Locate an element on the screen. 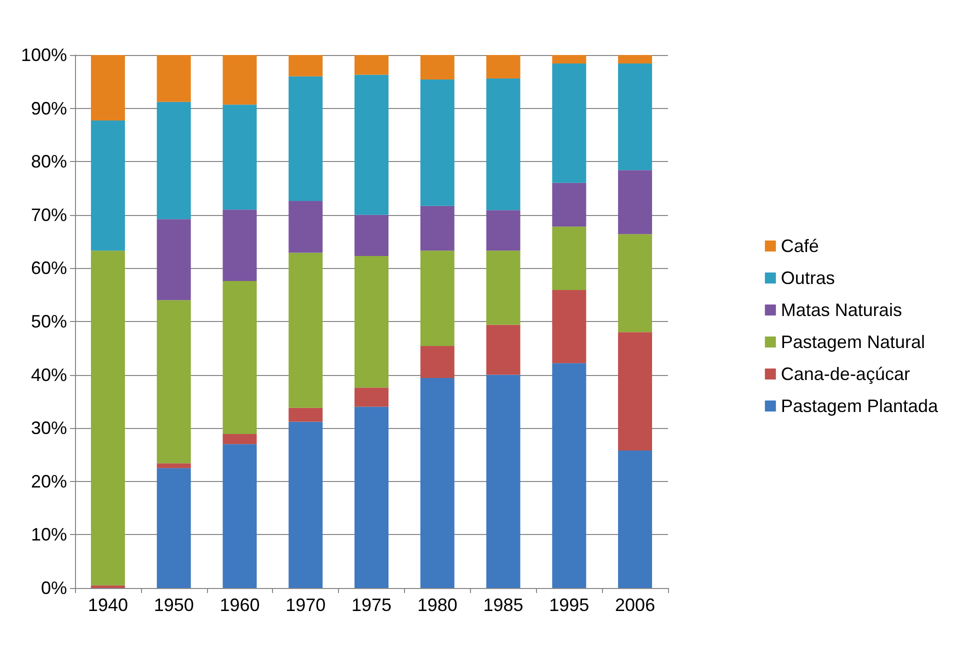 This screenshot has height=652, width=953. x-tick-label: 1985 is located at coordinates (503, 605).